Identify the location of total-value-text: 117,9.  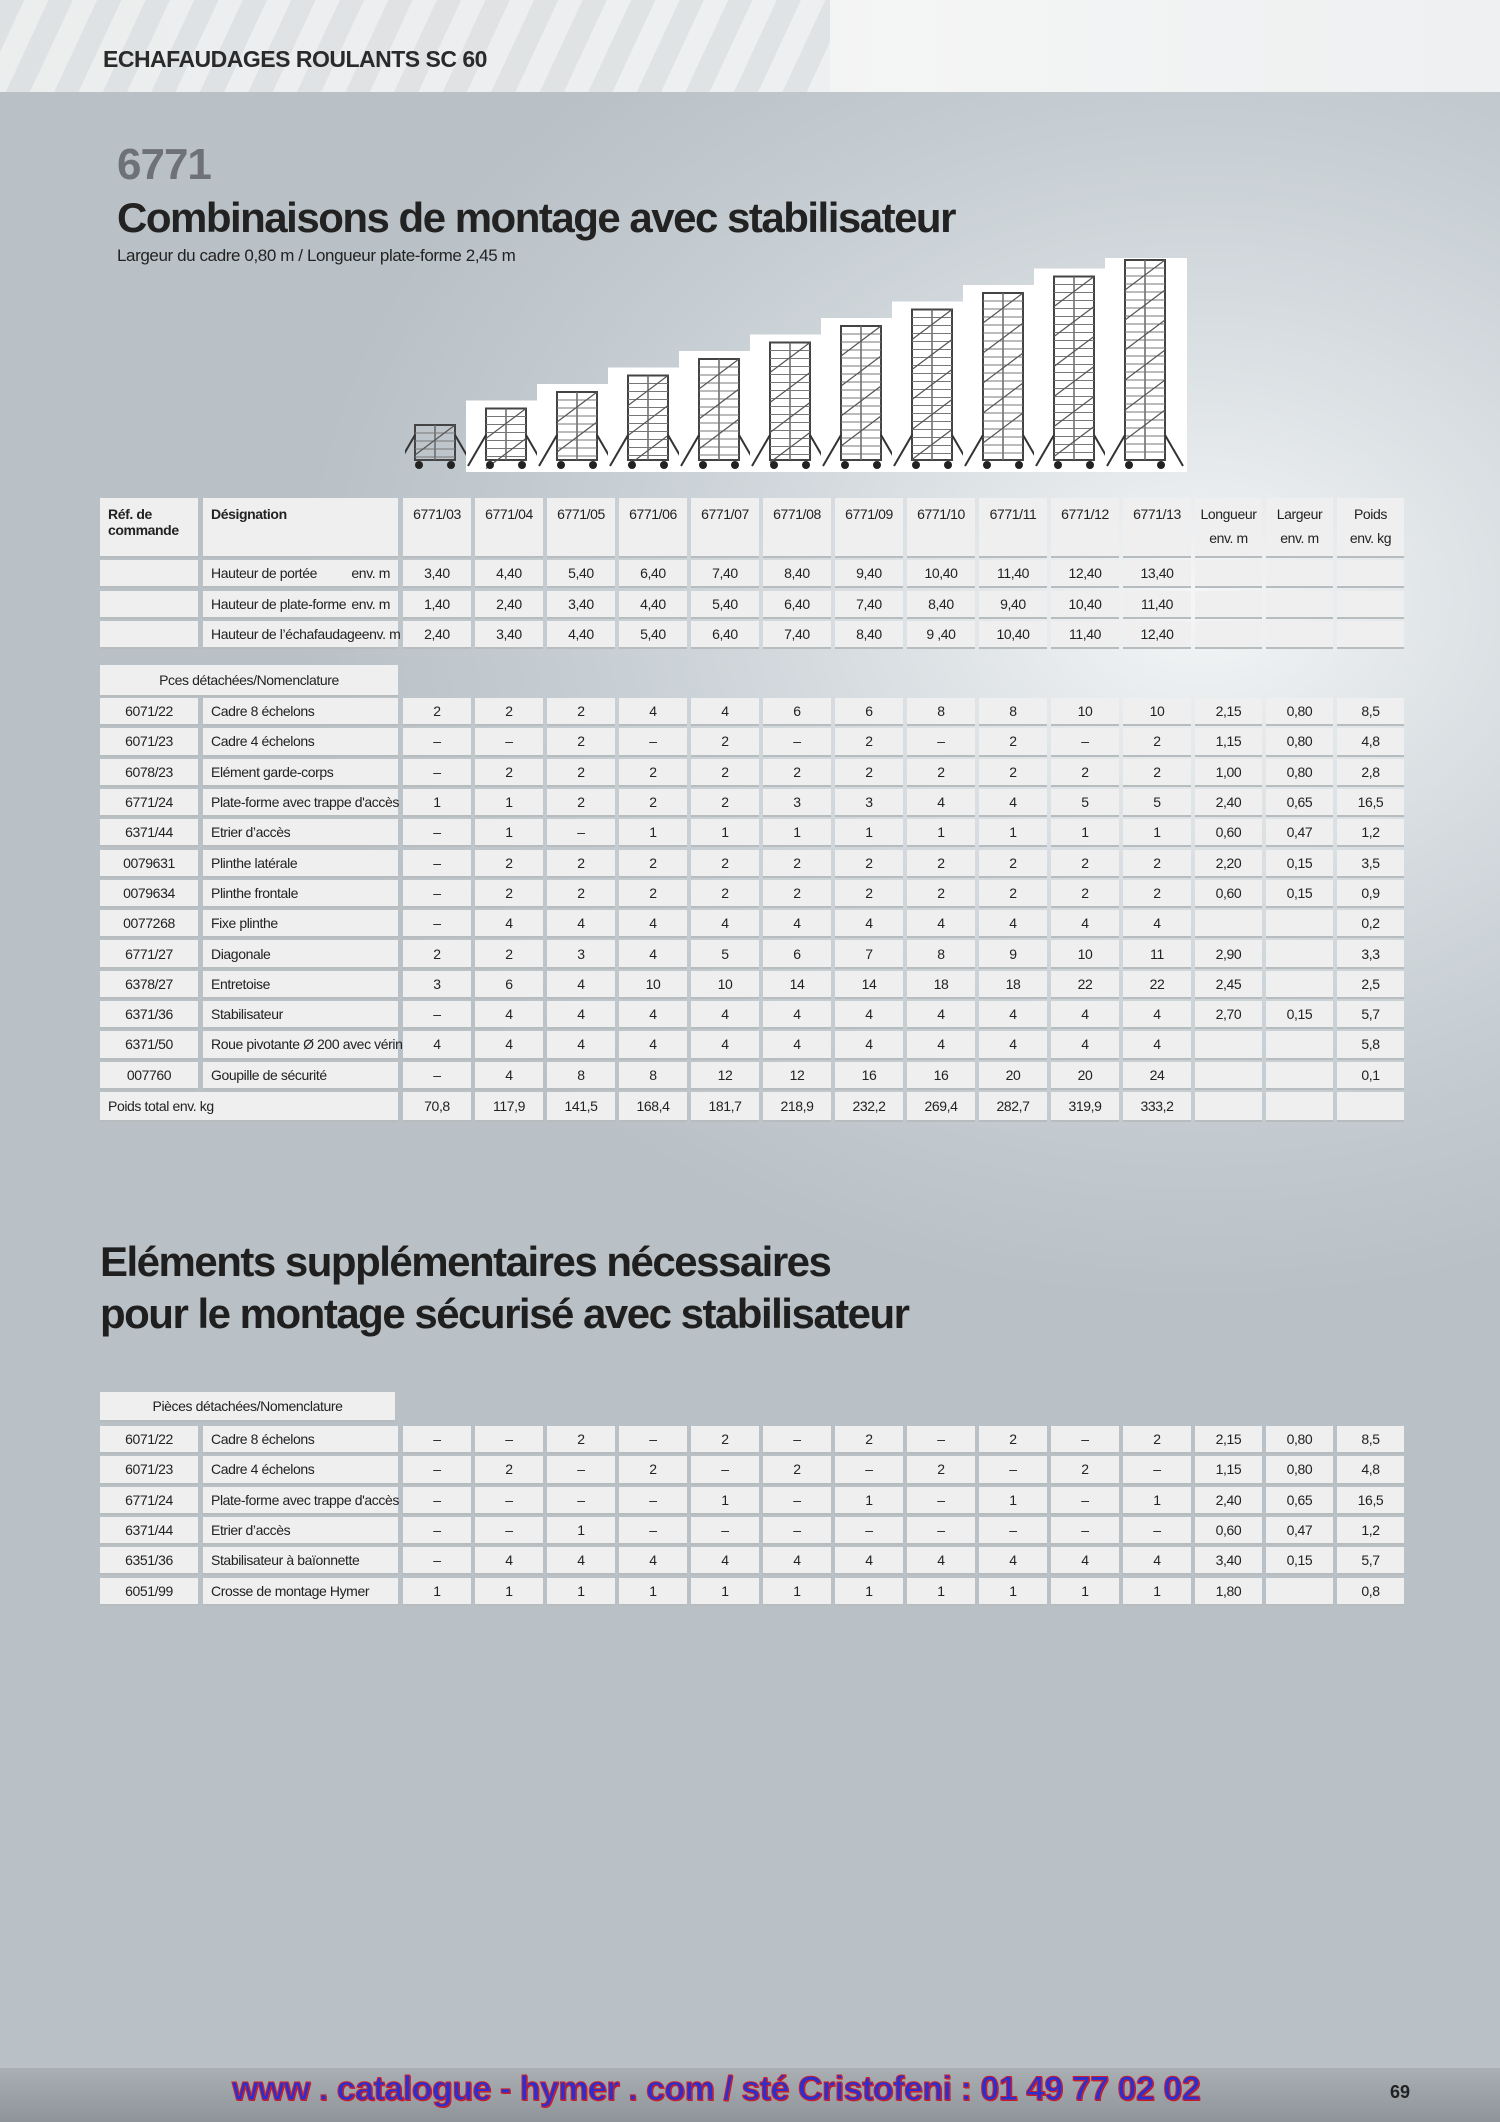
(509, 1105).